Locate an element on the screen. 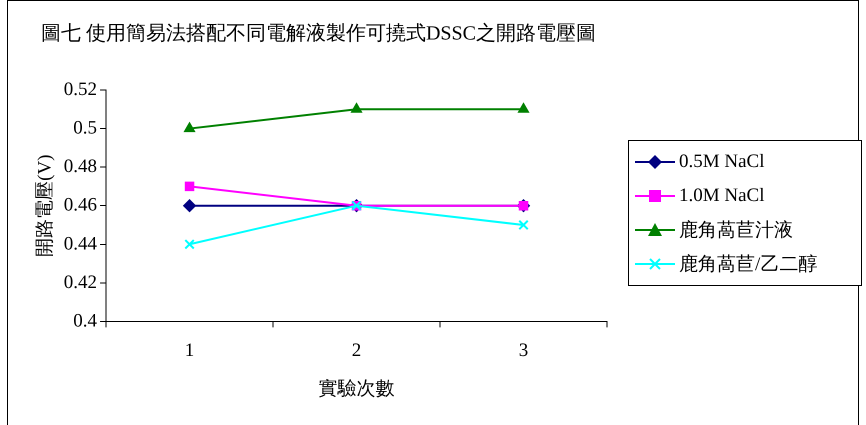 The image size is (866, 425). x-tick-label: 1 is located at coordinates (189, 350).